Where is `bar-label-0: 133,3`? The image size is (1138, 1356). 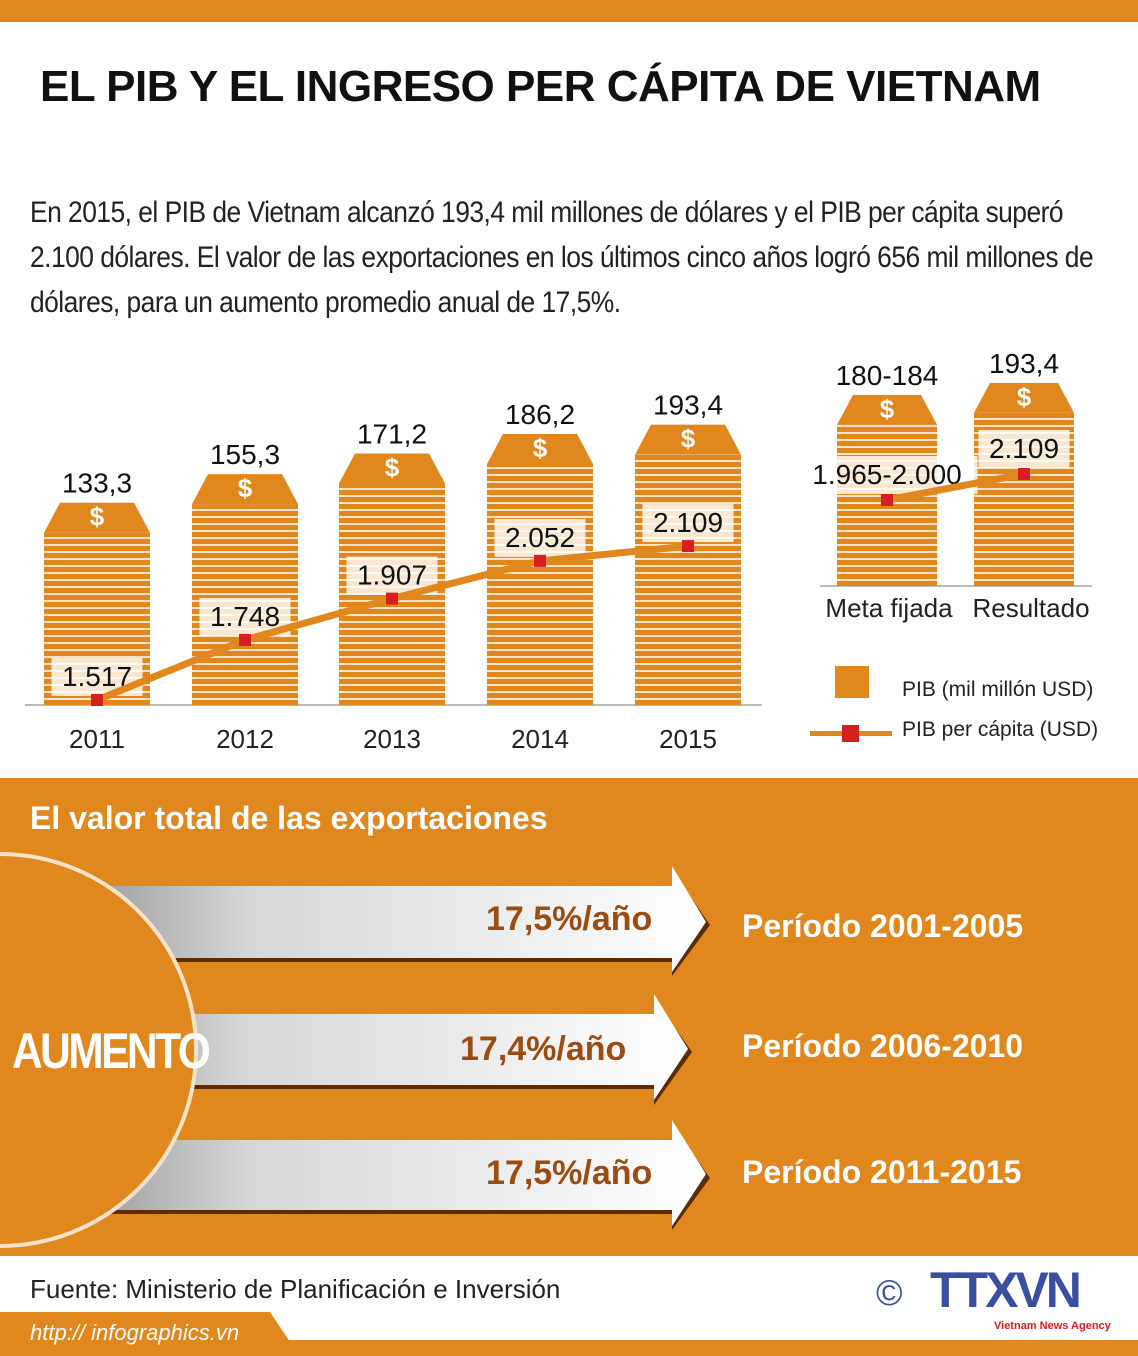
bar-label-0: 133,3 is located at coordinates (97, 483).